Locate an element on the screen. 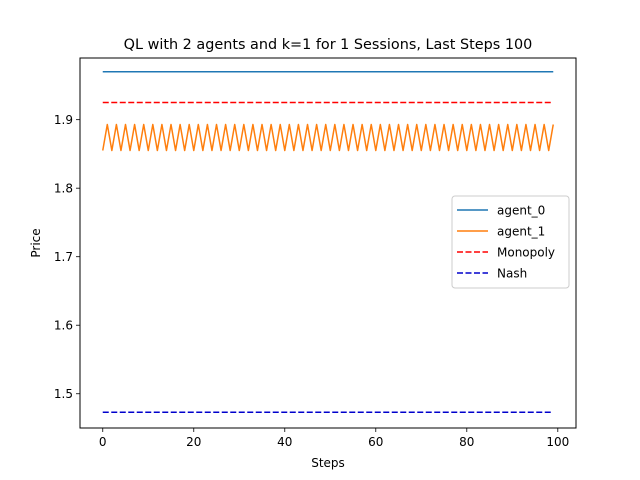 Image resolution: width=640 pixels, height=480 pixels. x-tick-label: 0 is located at coordinates (103, 442).